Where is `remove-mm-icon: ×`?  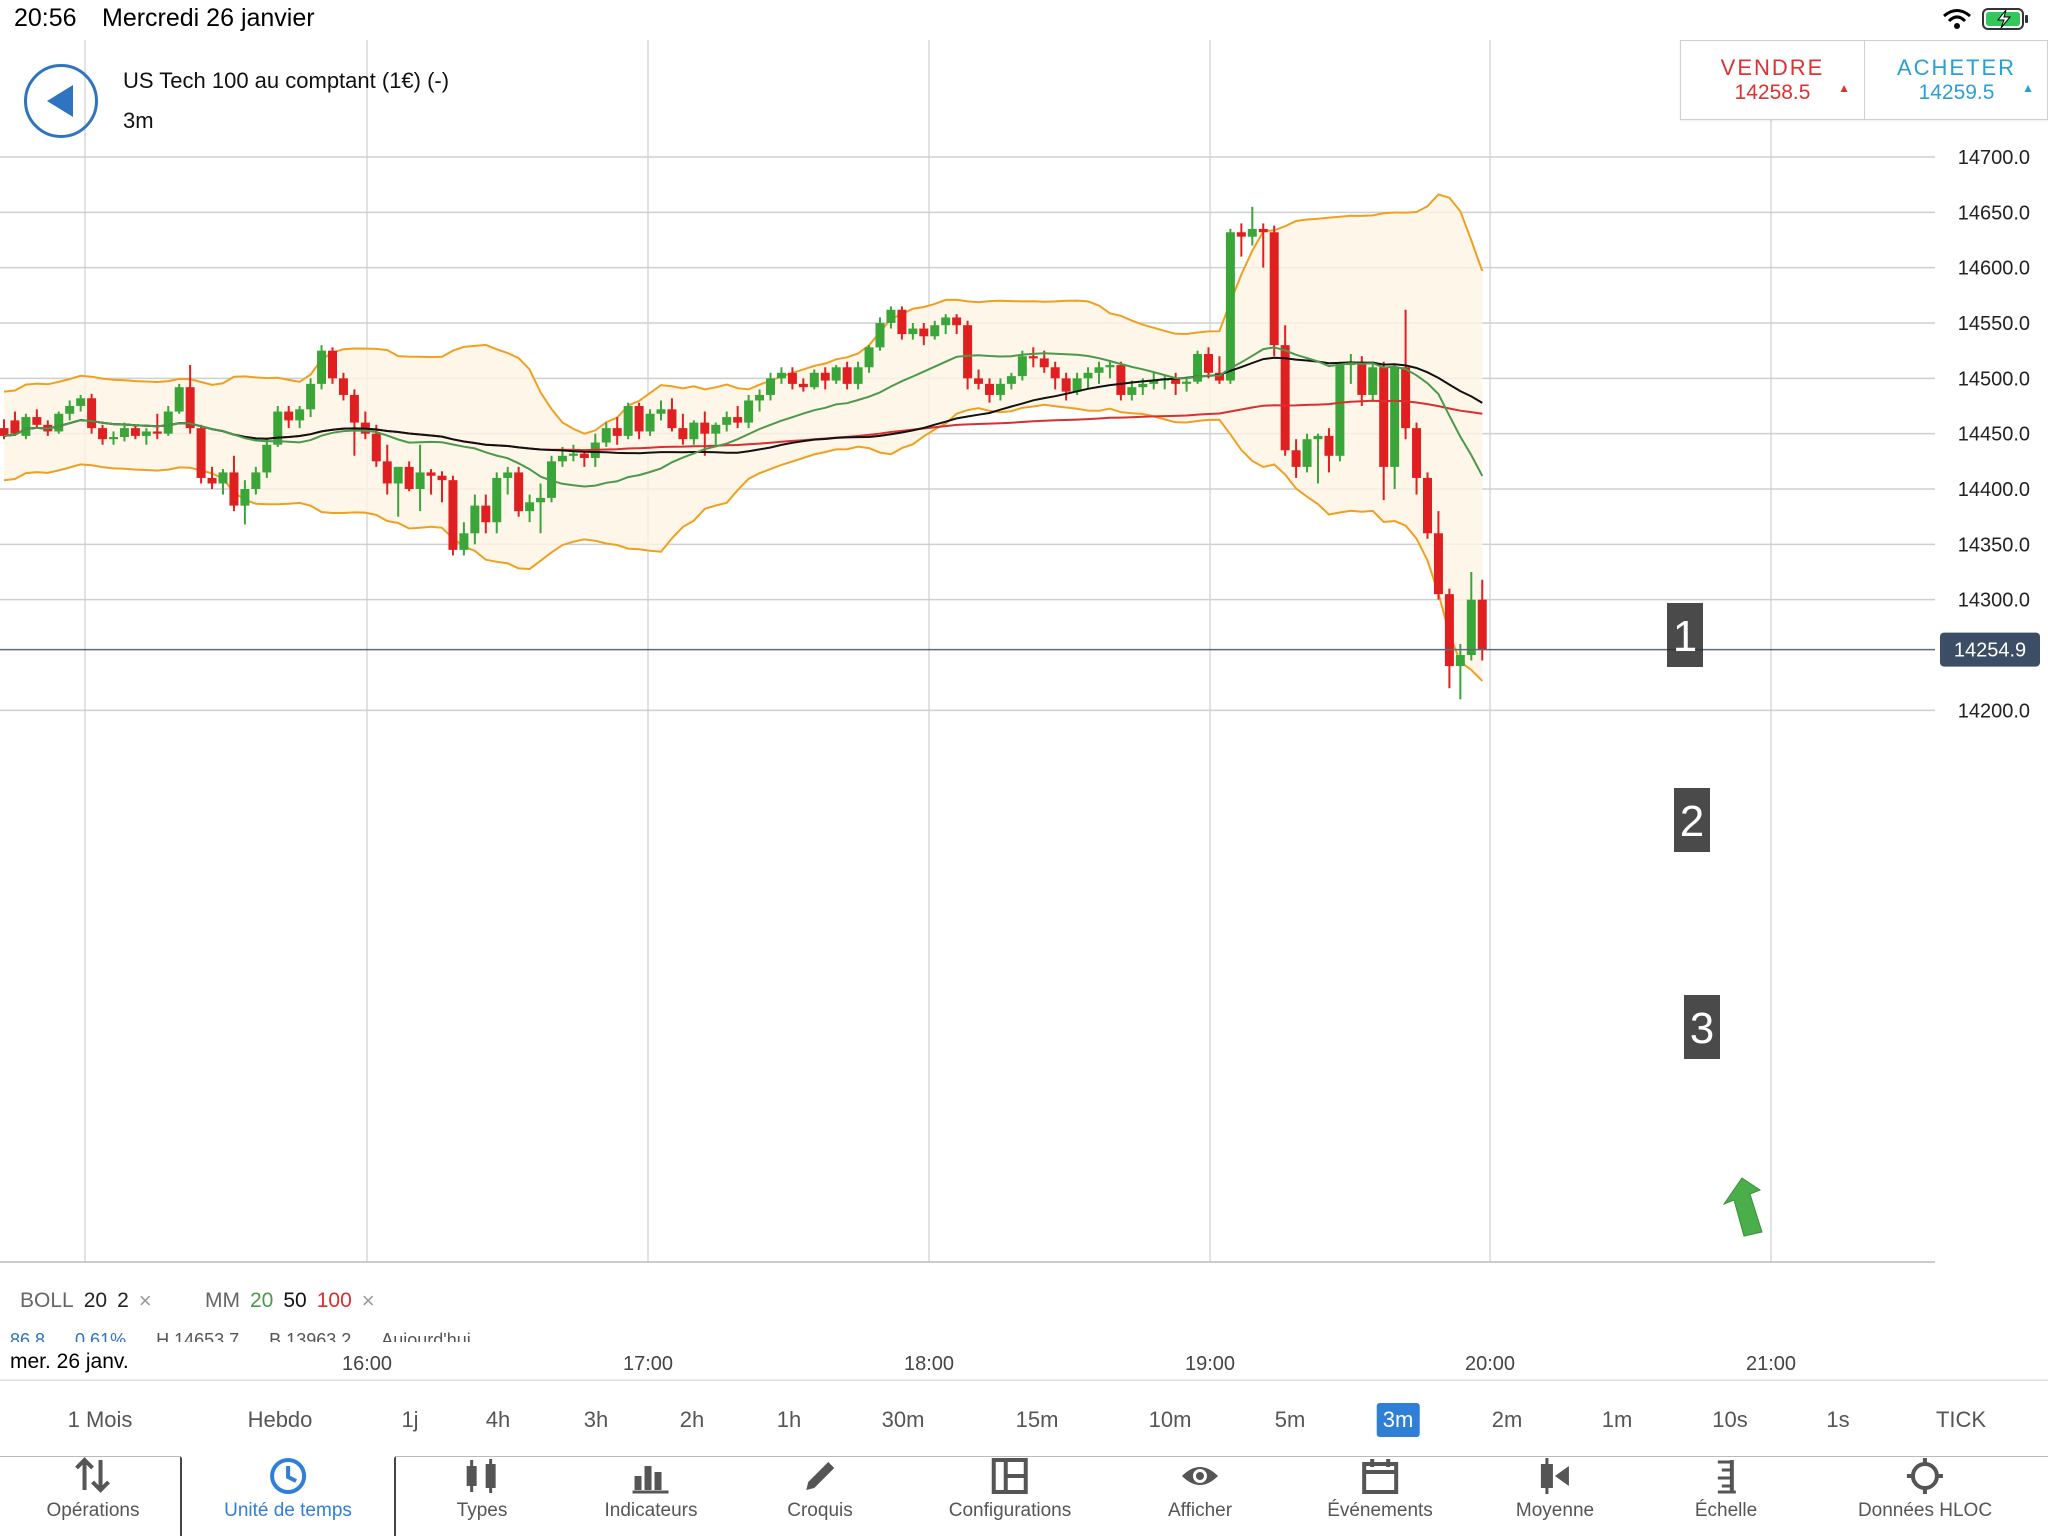 remove-mm-icon: × is located at coordinates (368, 1300).